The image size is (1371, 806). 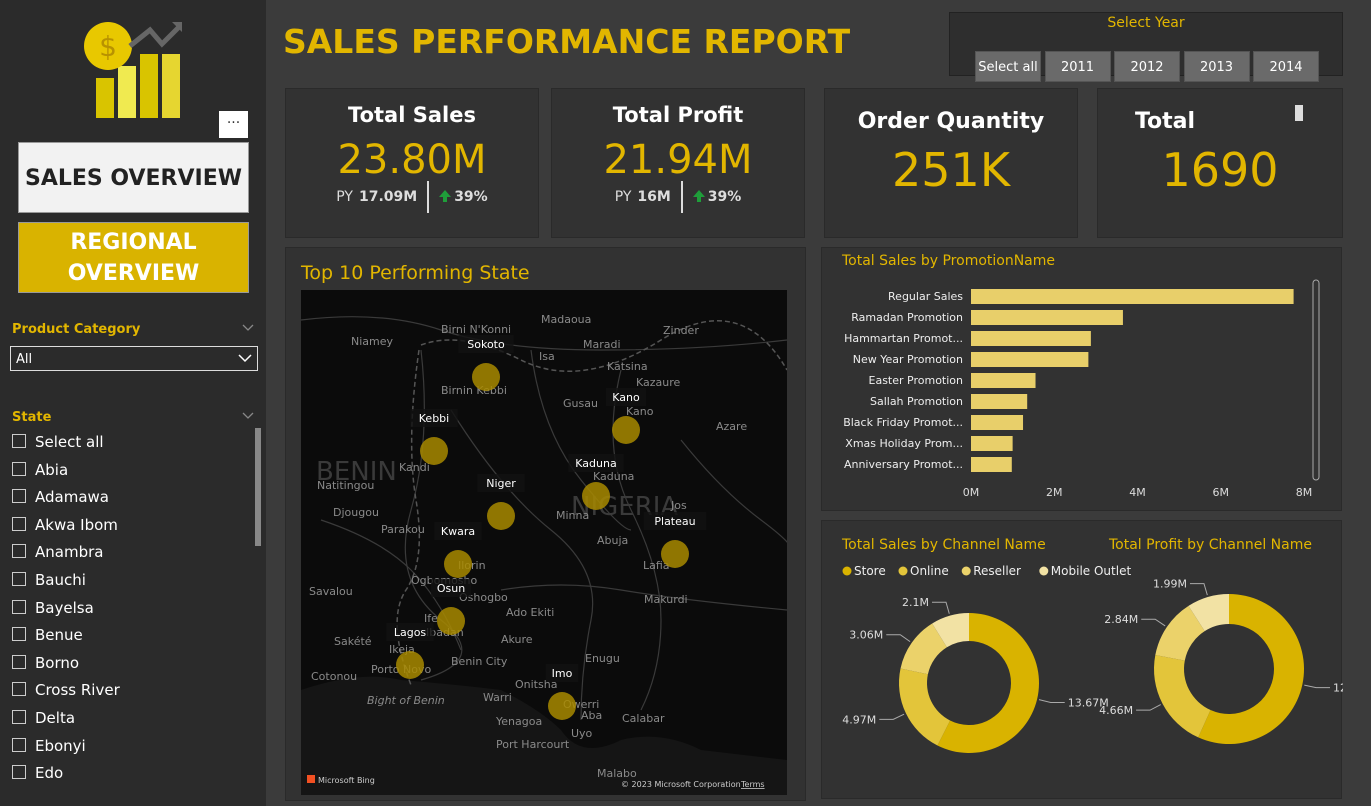 I want to click on state-option: Select all, so click(x=58, y=442).